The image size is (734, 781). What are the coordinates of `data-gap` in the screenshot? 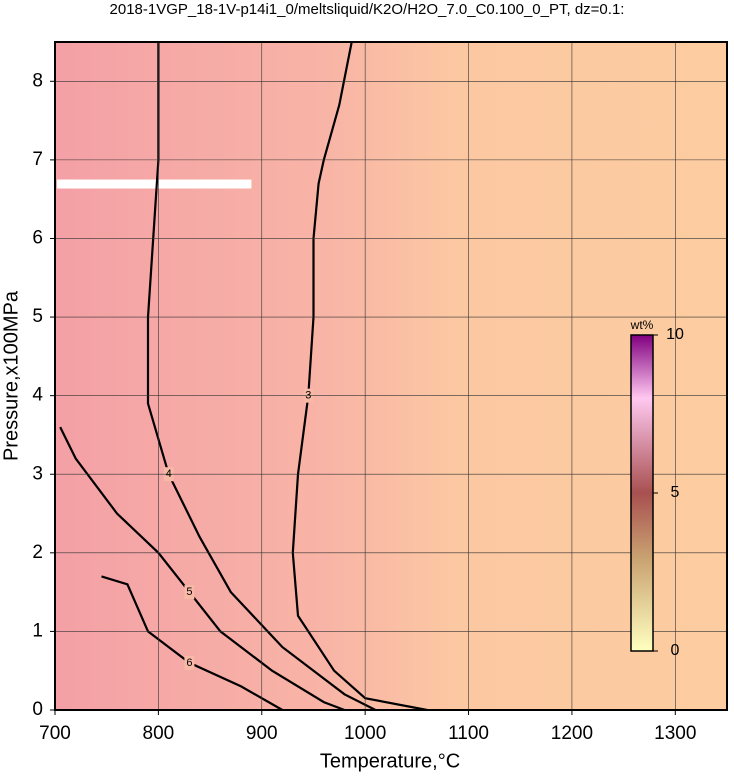 It's located at (154, 184).